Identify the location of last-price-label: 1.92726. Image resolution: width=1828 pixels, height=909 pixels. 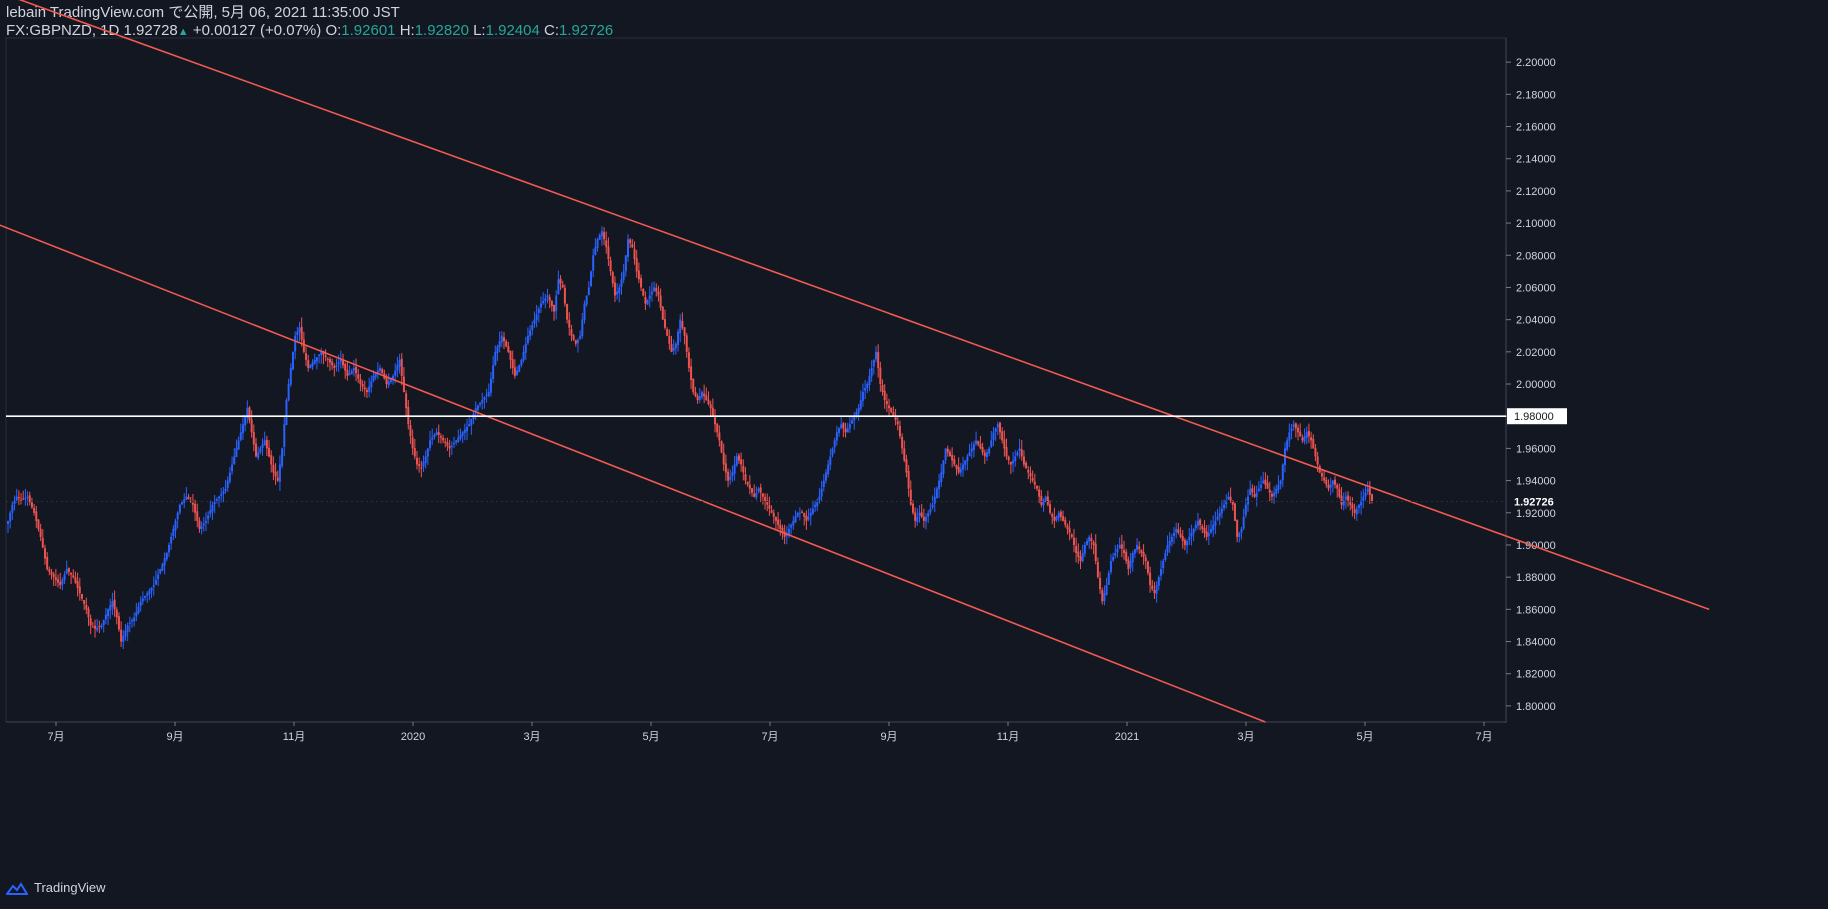
(1534, 503).